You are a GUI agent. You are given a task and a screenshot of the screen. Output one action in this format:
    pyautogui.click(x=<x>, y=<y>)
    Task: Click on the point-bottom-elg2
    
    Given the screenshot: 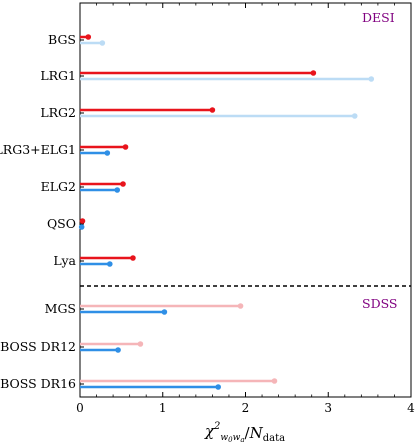 What is the action you would take?
    pyautogui.click(x=117, y=190)
    